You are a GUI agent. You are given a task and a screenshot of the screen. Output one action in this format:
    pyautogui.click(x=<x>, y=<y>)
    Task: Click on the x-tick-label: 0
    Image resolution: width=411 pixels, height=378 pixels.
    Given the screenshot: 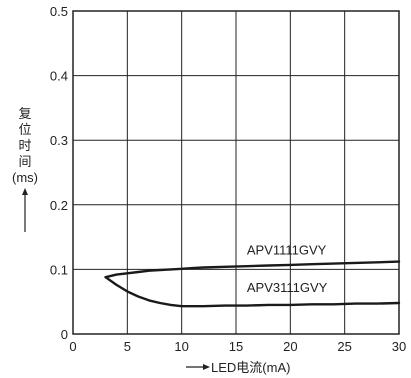 What is the action you would take?
    pyautogui.click(x=72, y=346)
    